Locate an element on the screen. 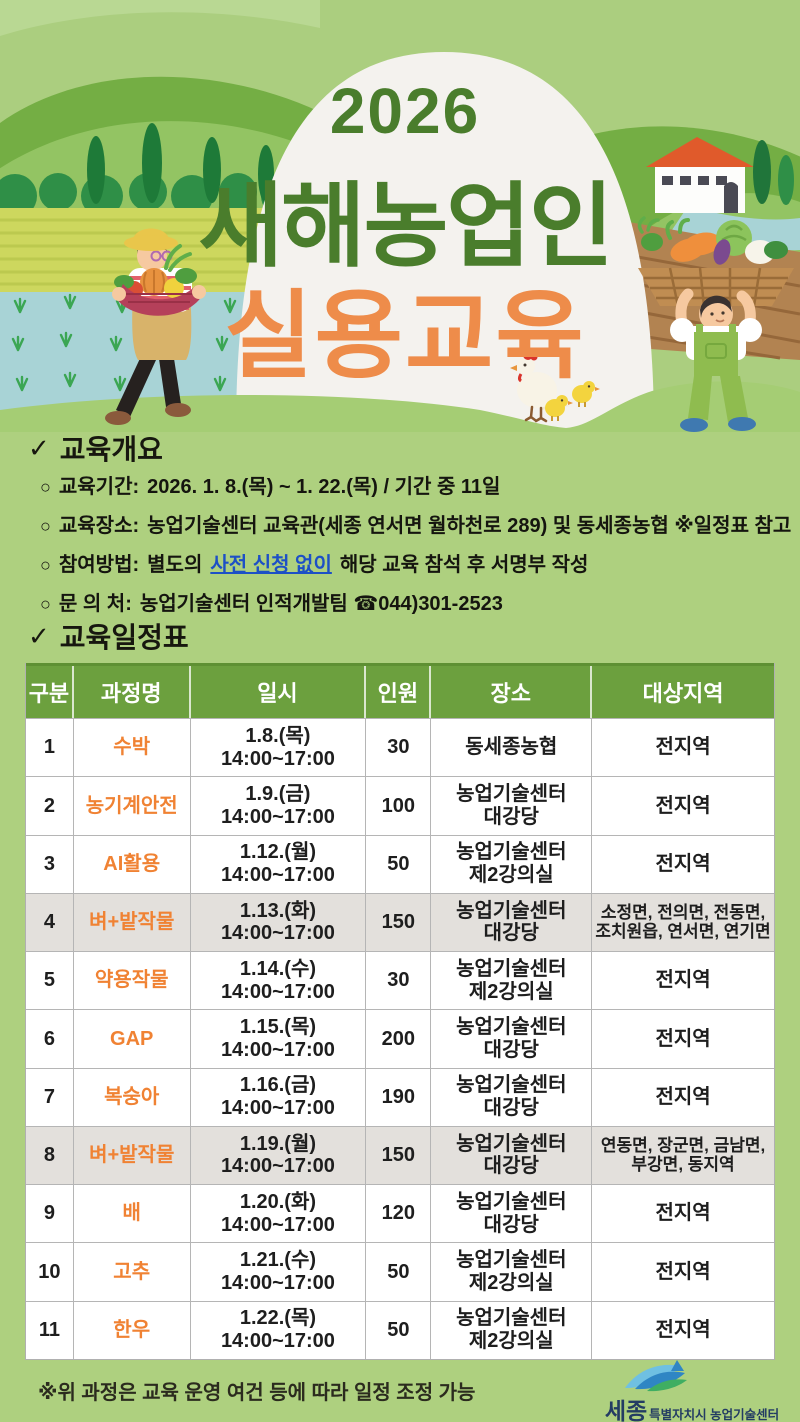  cell-datetime: 1.8.(목) 14:00~17:00 is located at coordinates (279, 748).